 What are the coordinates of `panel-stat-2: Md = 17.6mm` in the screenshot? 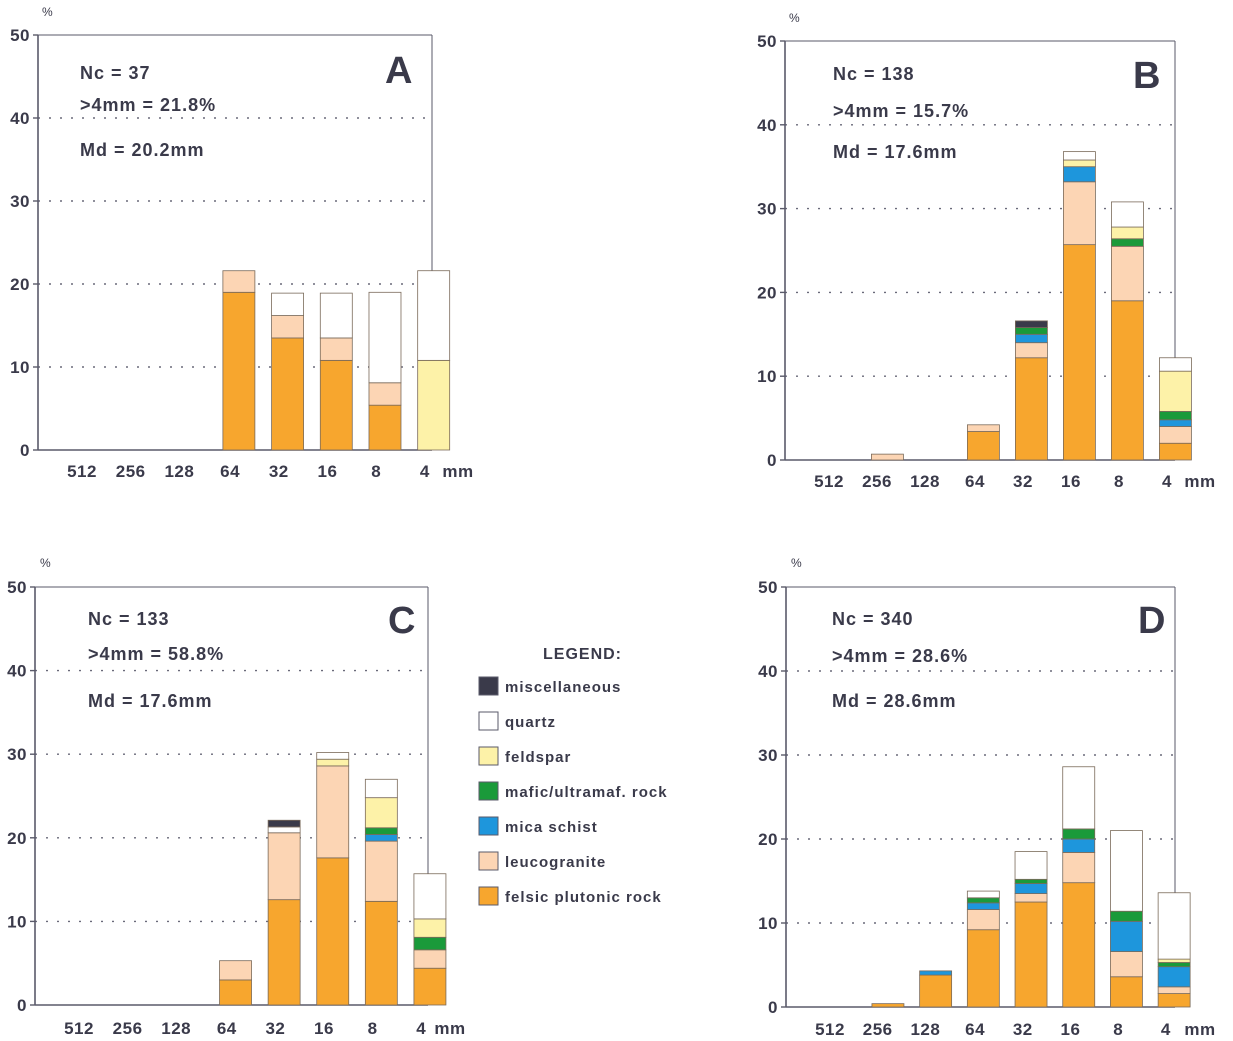 It's located at (150, 701).